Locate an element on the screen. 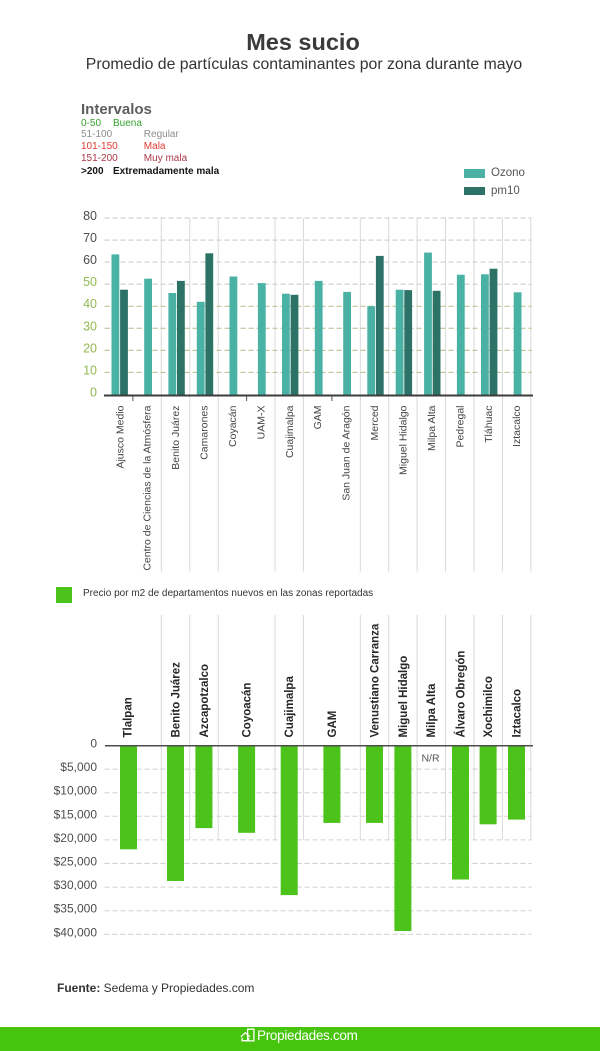 This screenshot has width=600, height=1051. svg-text: UAM-X is located at coordinates (261, 423).